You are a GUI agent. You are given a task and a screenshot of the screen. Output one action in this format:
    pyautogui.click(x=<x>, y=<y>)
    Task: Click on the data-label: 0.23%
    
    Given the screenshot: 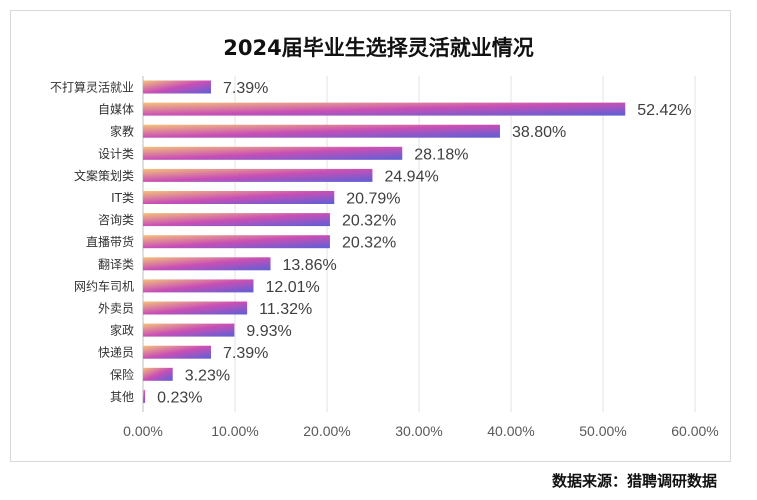 What is the action you would take?
    pyautogui.click(x=179, y=397)
    